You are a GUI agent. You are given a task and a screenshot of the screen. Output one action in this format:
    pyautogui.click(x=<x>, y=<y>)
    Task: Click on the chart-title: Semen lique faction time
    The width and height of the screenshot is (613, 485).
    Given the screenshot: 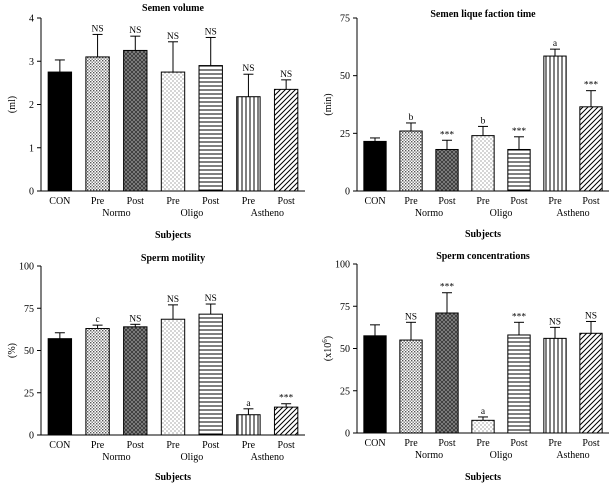 What is the action you would take?
    pyautogui.click(x=483, y=14)
    